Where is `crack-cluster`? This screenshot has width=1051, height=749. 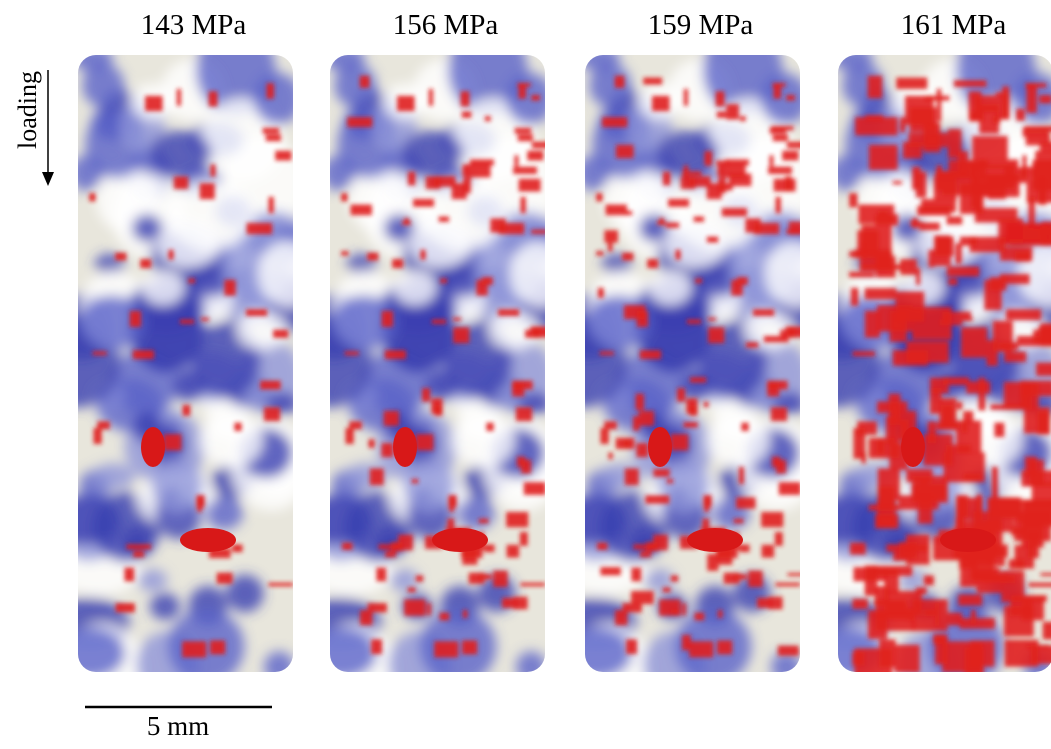
crack-cluster is located at coordinates (208, 540).